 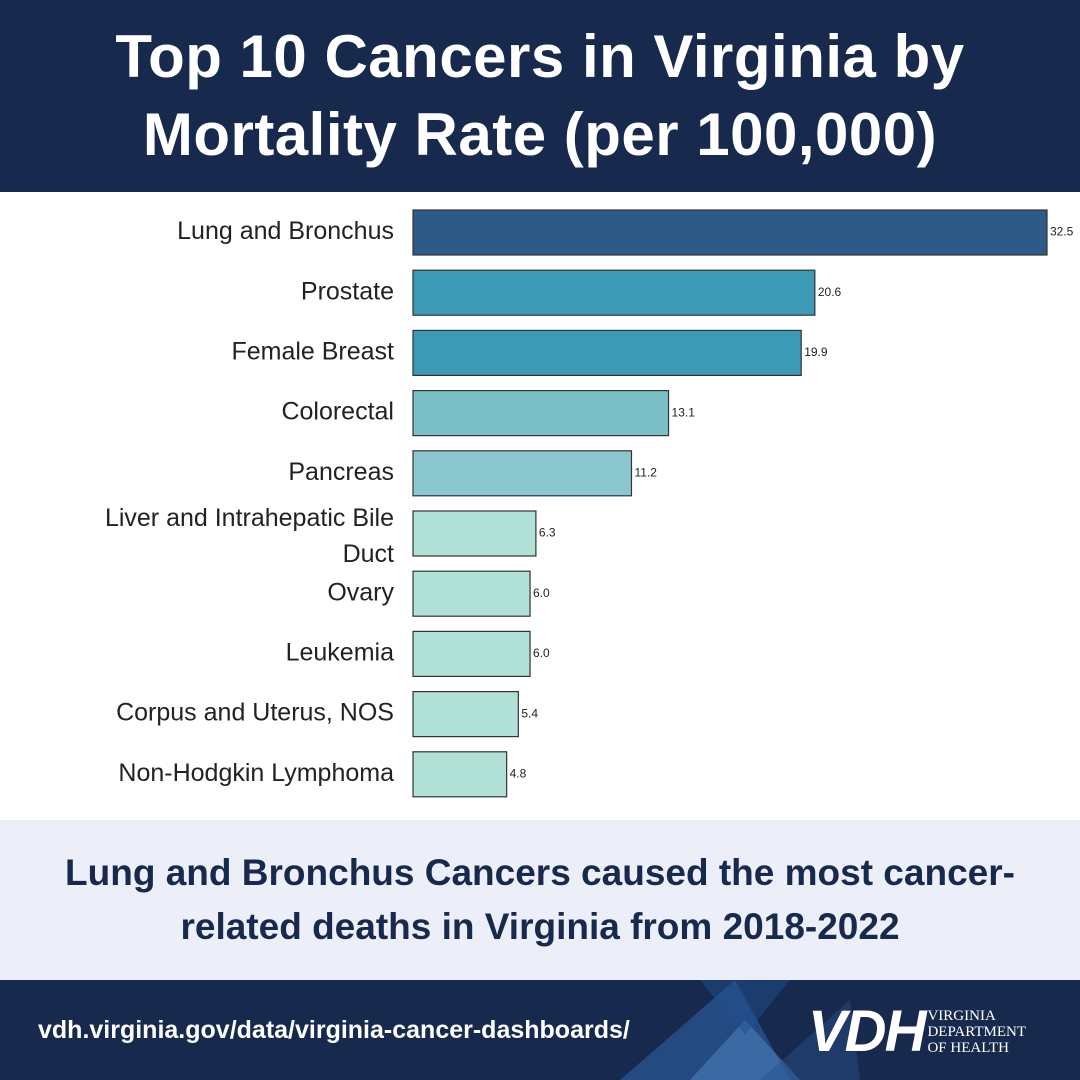 I want to click on category-label: Liver and Intrahepatic Bile Duct, so click(x=249, y=536).